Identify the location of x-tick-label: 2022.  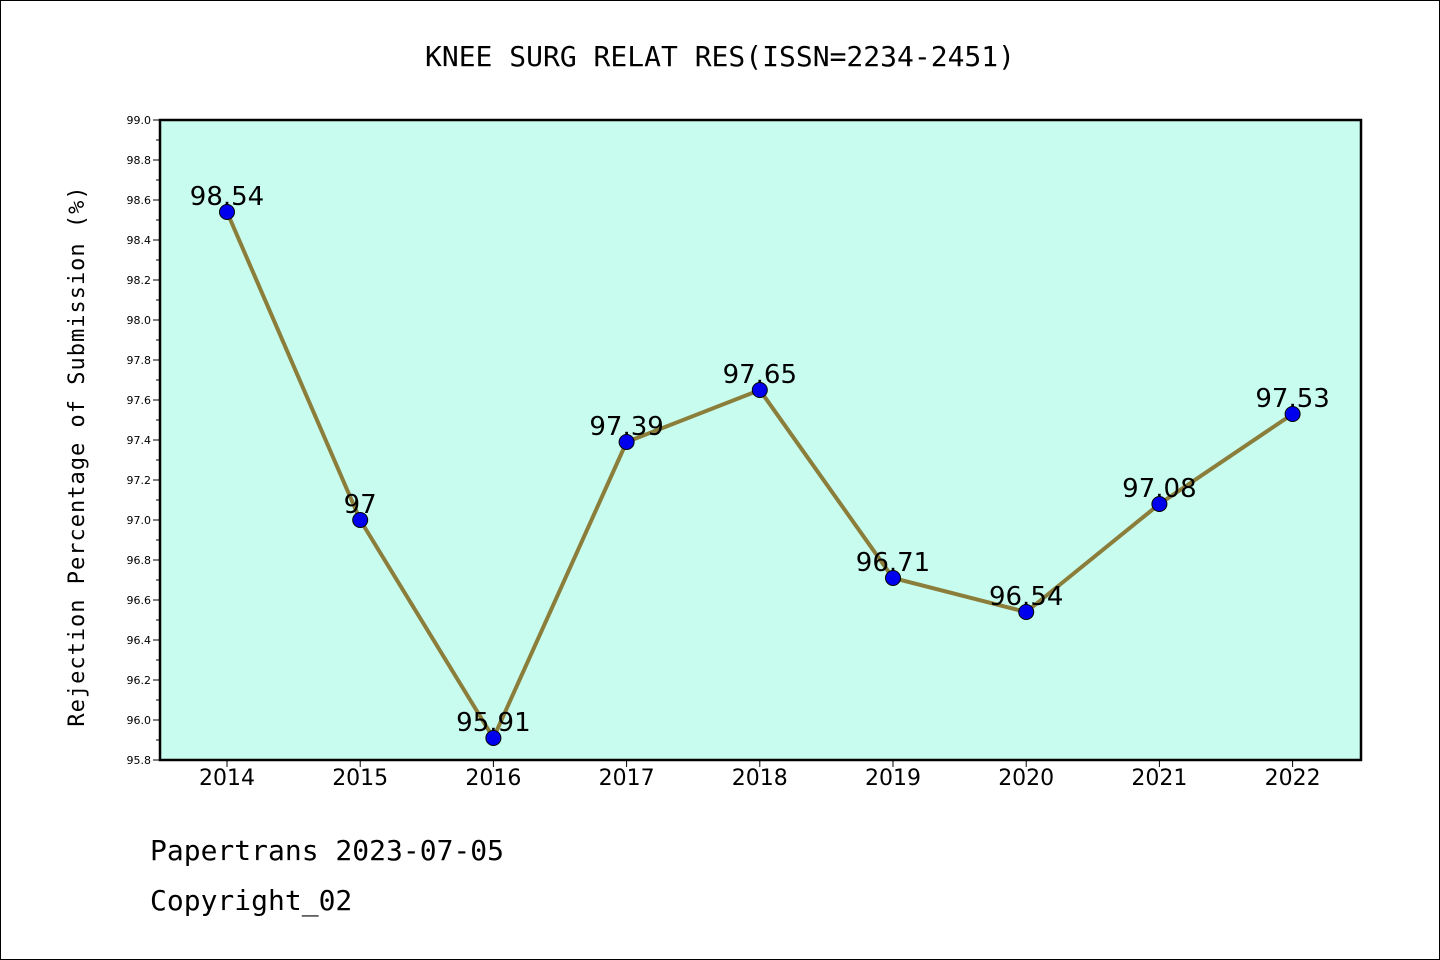
(1293, 778).